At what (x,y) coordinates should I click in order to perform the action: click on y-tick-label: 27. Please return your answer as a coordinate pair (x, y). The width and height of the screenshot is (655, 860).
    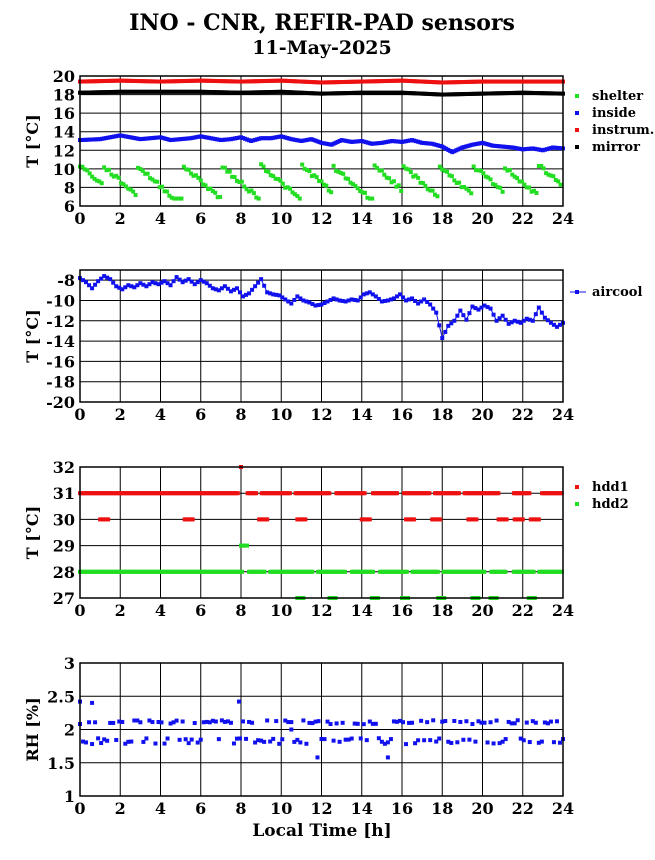
    Looking at the image, I should click on (64, 598).